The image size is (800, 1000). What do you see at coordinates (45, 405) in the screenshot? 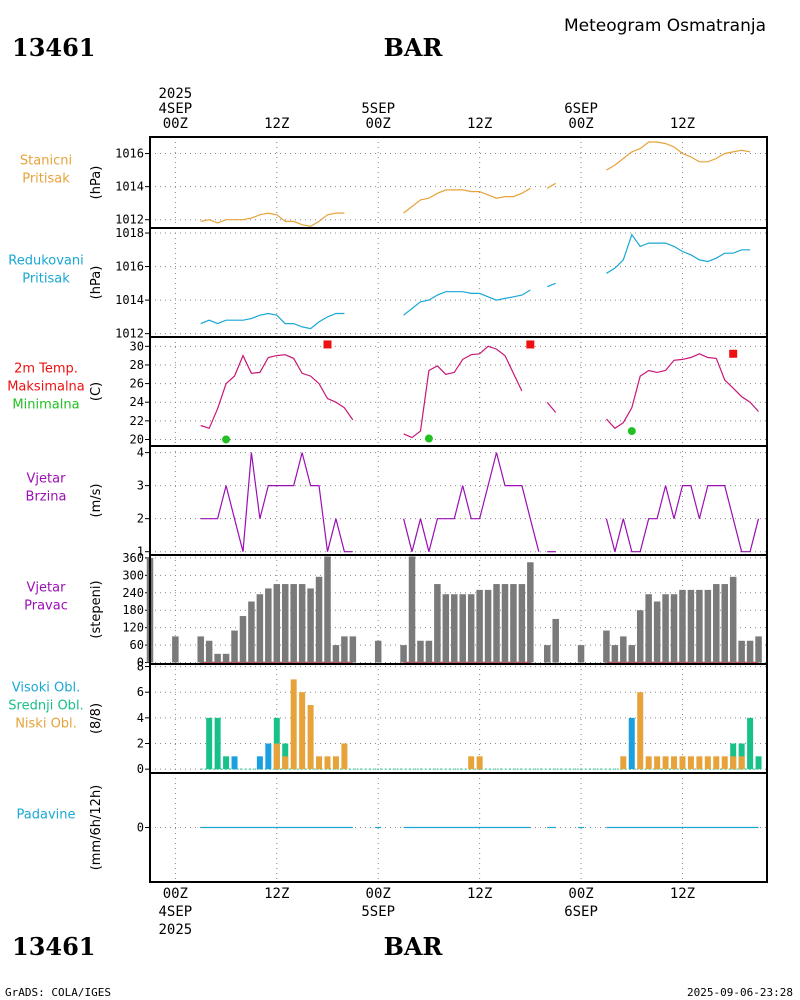
I see `panel-label-line: Minimalna` at bounding box center [45, 405].